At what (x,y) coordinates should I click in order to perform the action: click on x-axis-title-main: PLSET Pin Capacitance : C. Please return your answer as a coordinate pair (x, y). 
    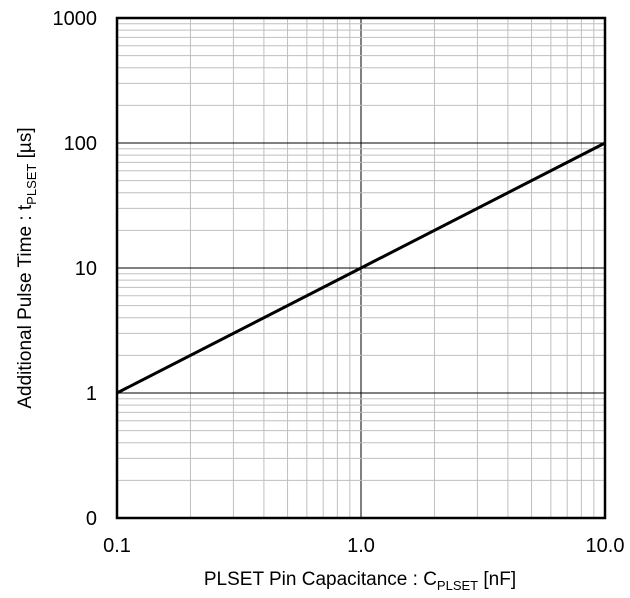
    Looking at the image, I should click on (320, 579).